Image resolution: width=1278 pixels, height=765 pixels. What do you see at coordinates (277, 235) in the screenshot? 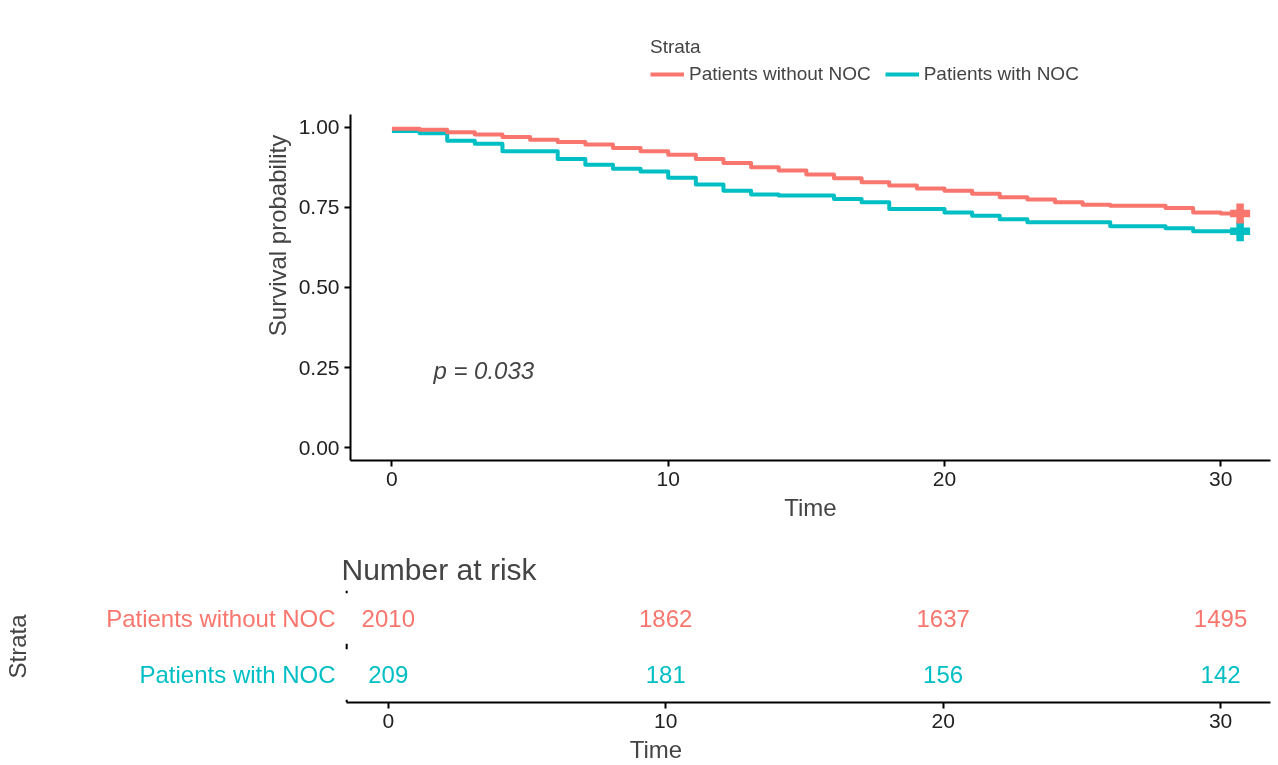
I see `y-axis-title: Survival probability` at bounding box center [277, 235].